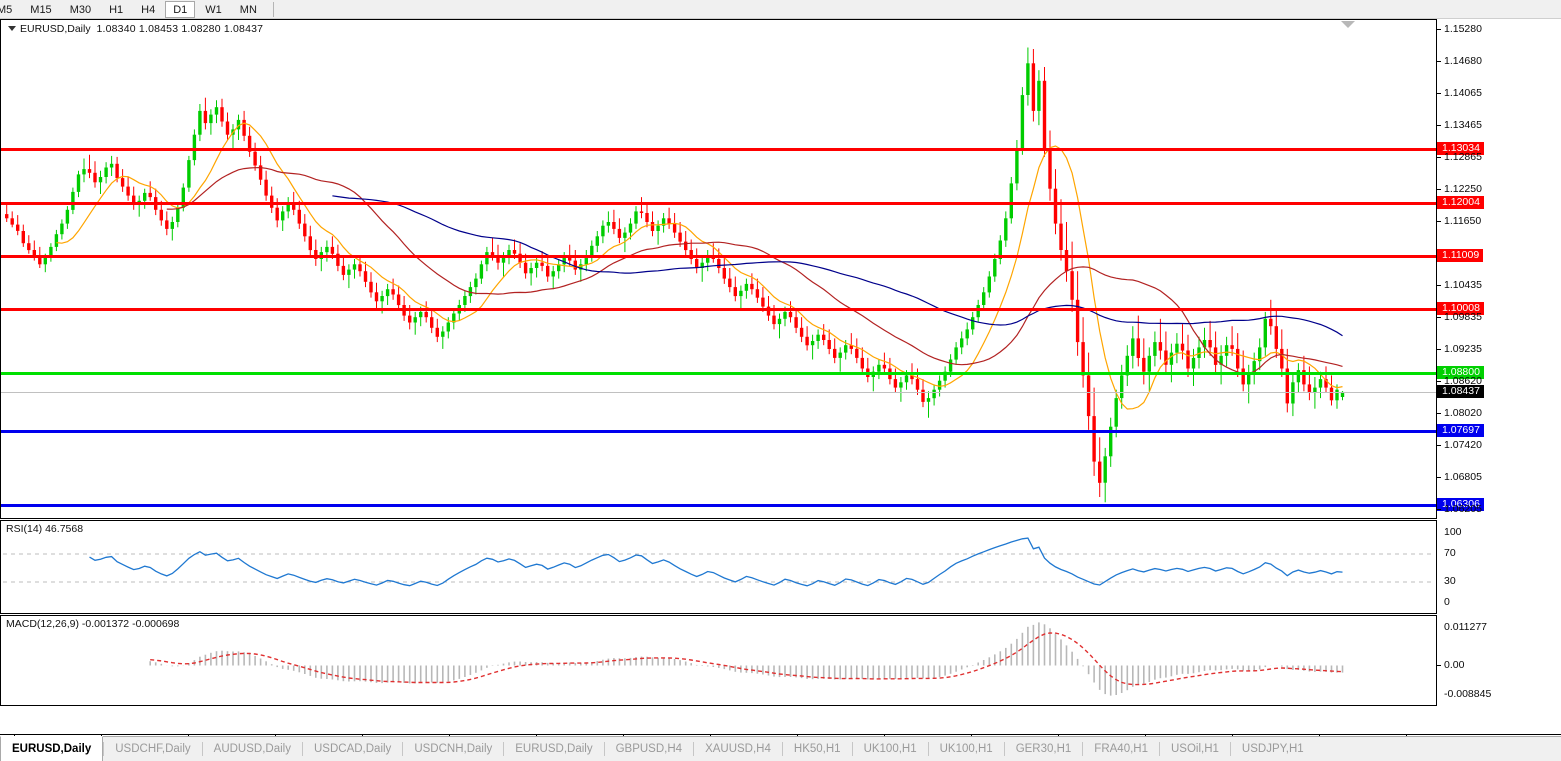 The height and width of the screenshot is (761, 1561). I want to click on timeframe-button-m15: M15, so click(41, 9).